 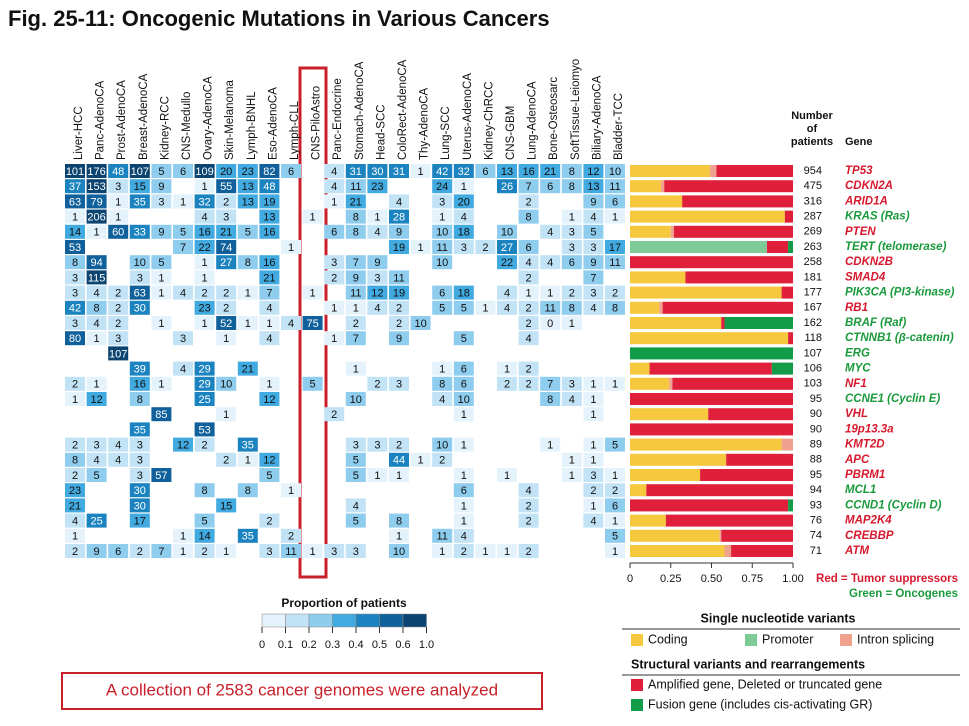 I want to click on legend-label: Intron splicing, so click(x=895, y=639).